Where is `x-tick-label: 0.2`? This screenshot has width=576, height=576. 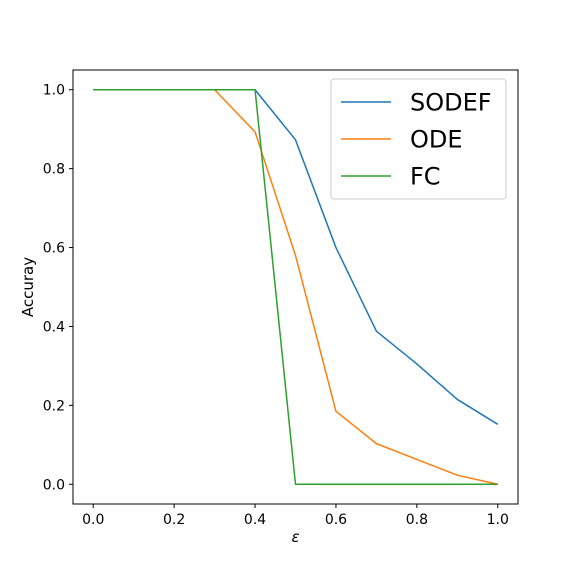
x-tick-label: 0.2 is located at coordinates (174, 520).